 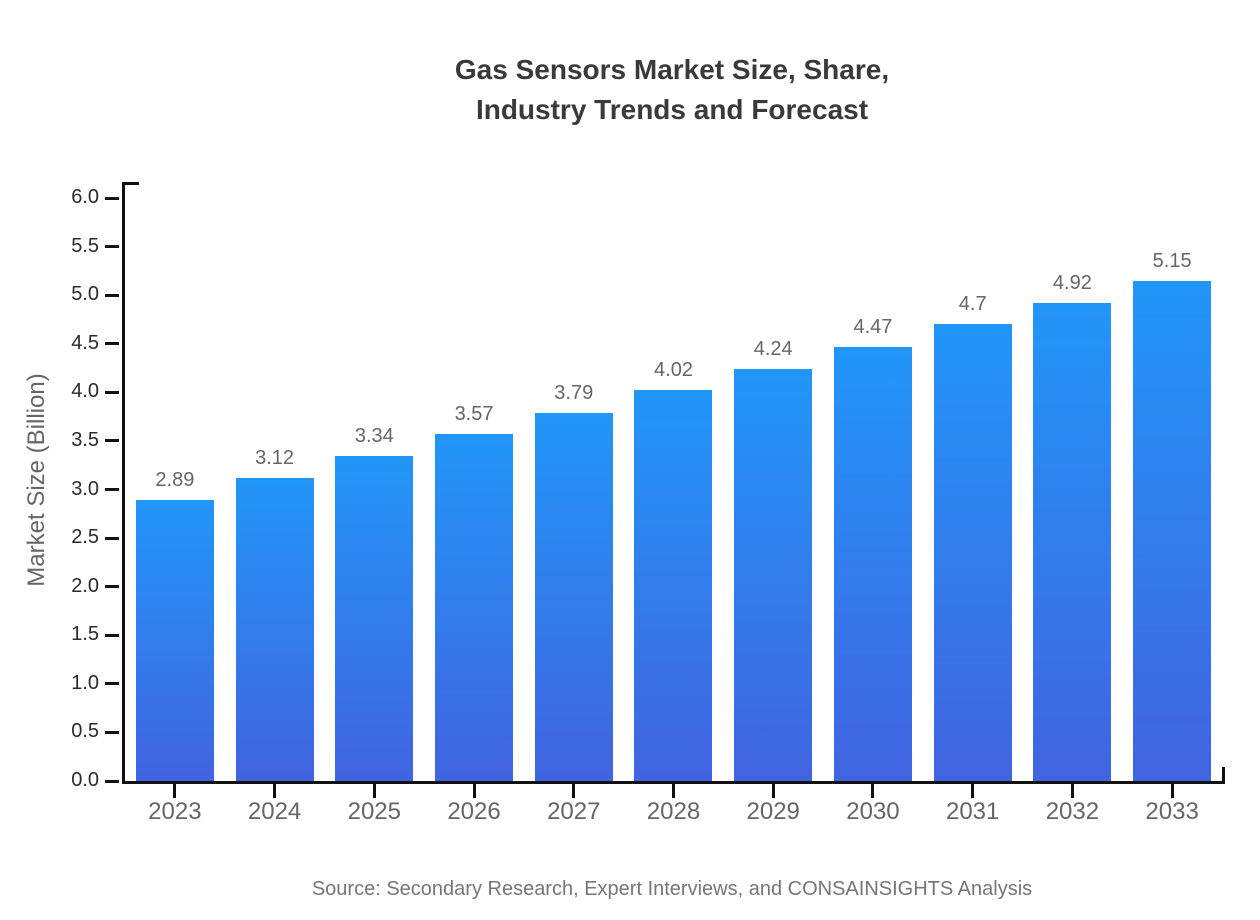 I want to click on bar-band: 4.92, so click(x=1073, y=481).